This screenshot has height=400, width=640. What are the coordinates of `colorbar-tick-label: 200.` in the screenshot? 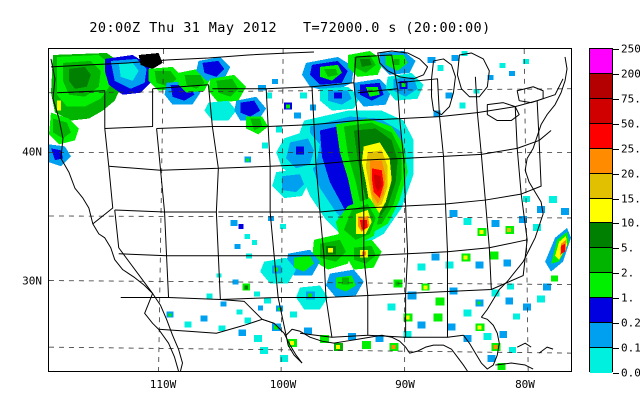 It's located at (630, 74).